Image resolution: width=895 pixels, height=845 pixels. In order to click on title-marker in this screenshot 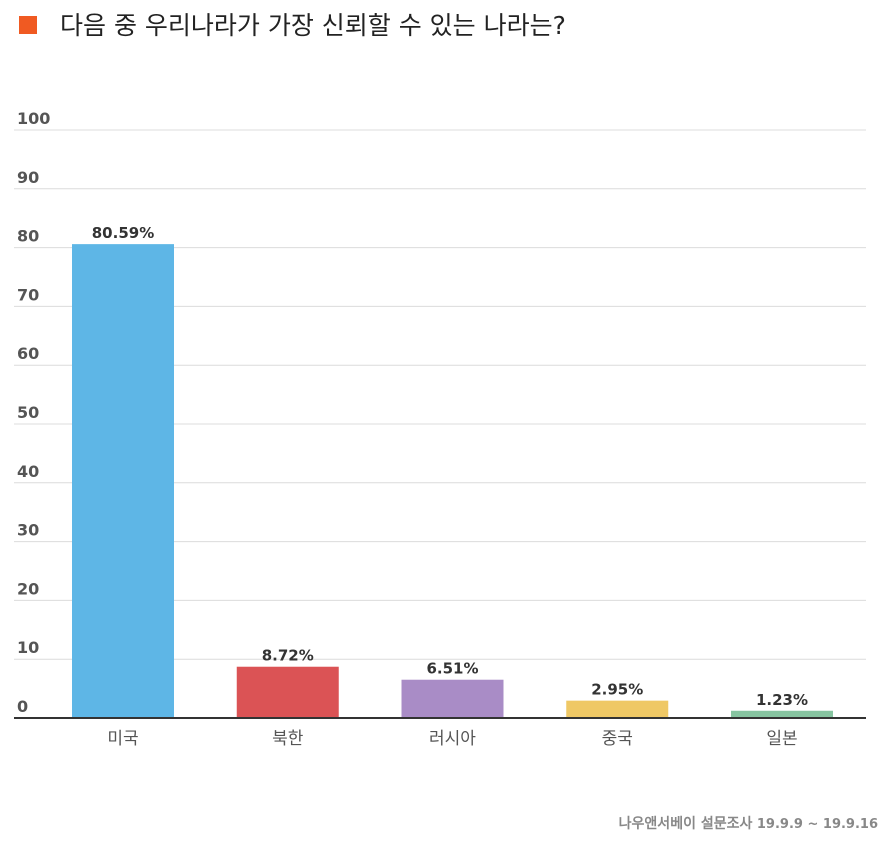, I will do `click(28, 25)`.